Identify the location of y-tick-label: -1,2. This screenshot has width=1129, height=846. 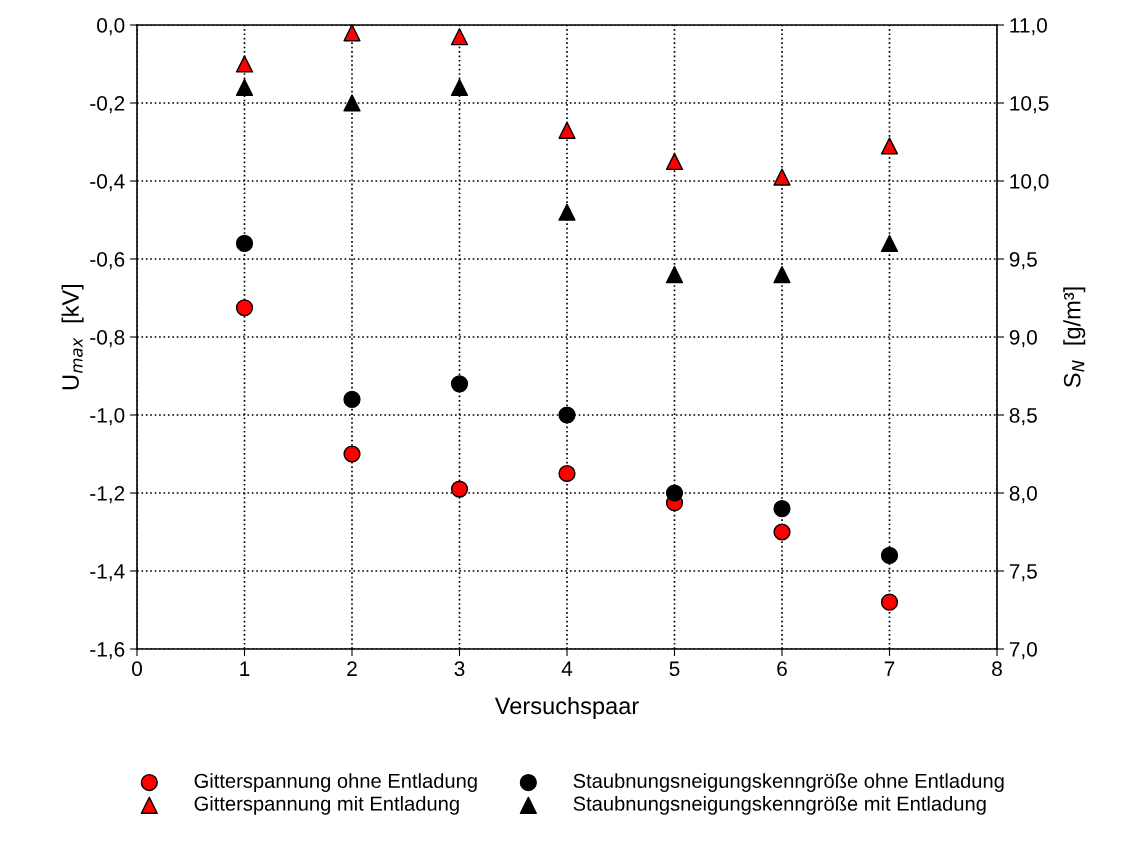
(107, 495).